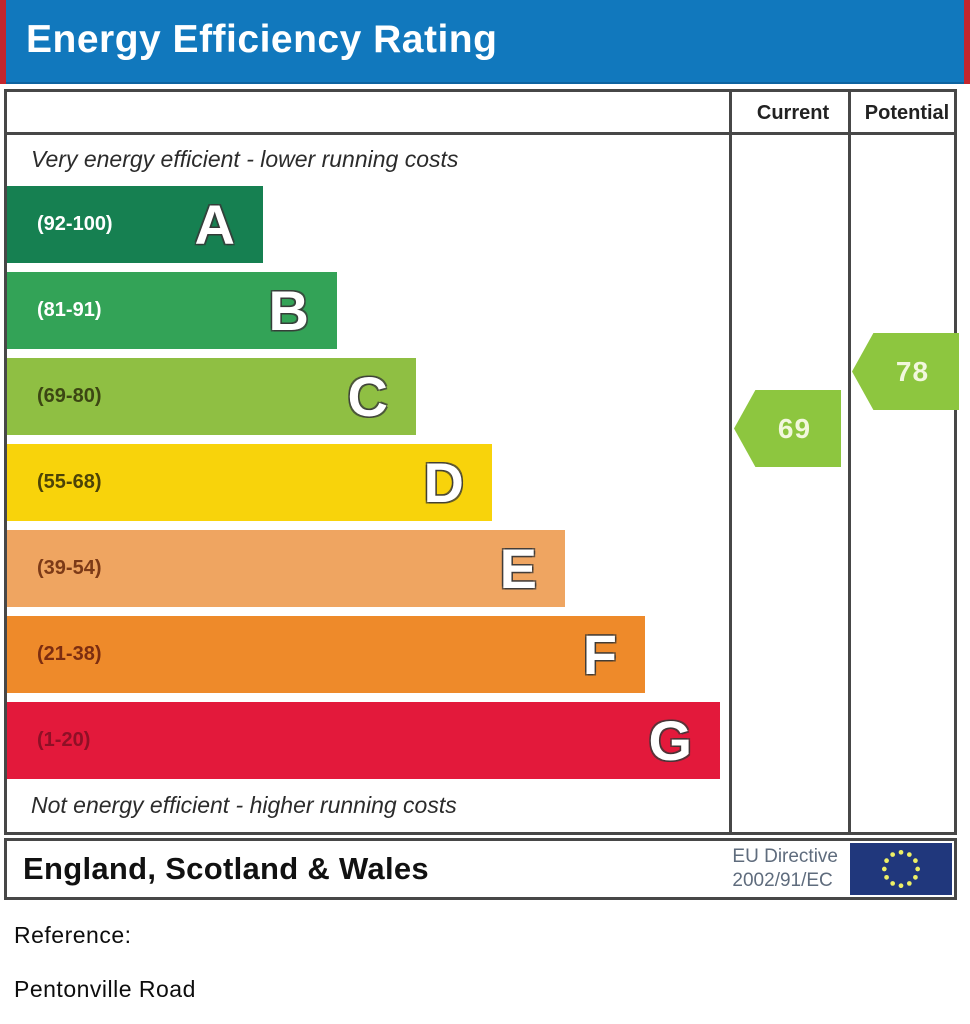 This screenshot has width=970, height=1024. I want to click on potential-rating-value: 78, so click(912, 371).